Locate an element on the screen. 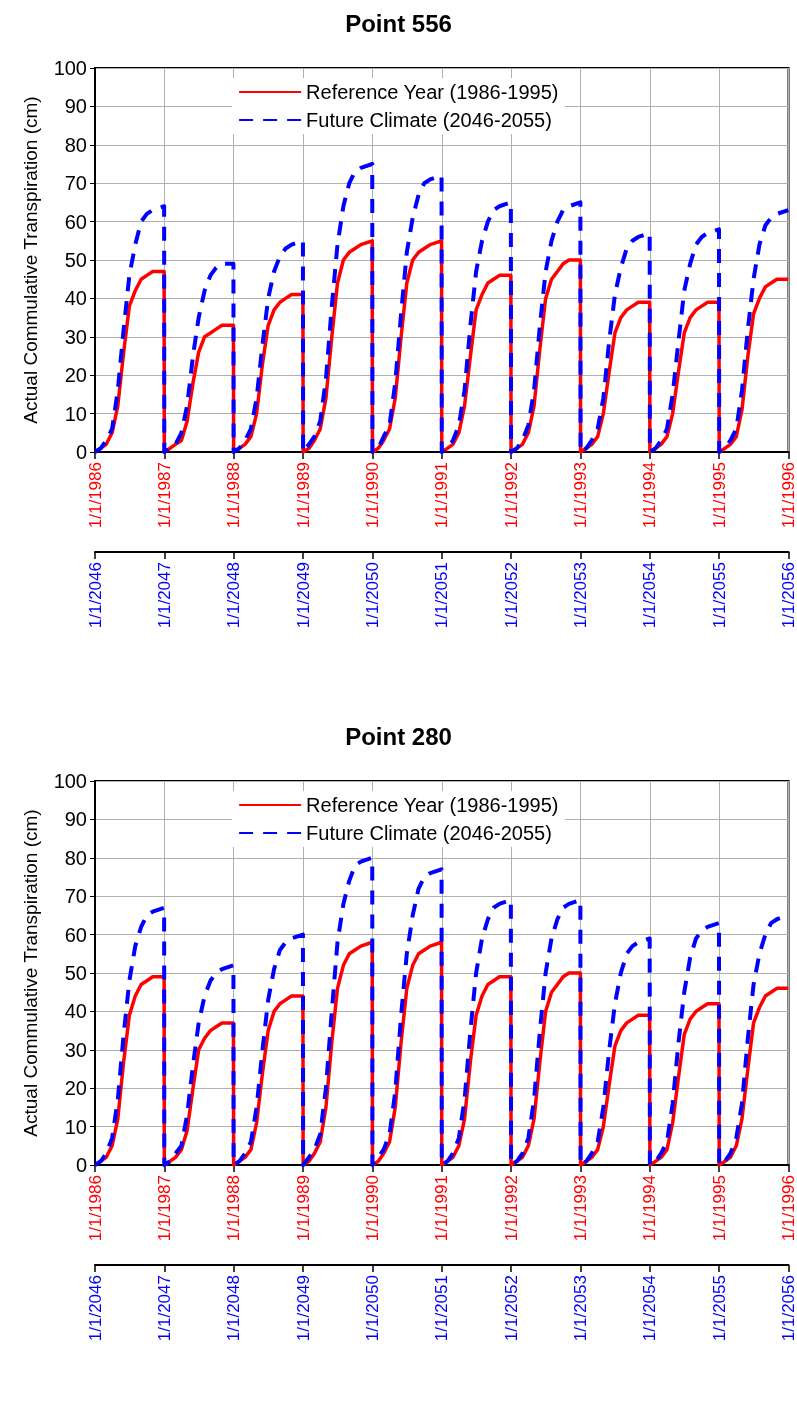 This screenshot has width=797, height=1426. chart-title: Point 280 is located at coordinates (398, 736).